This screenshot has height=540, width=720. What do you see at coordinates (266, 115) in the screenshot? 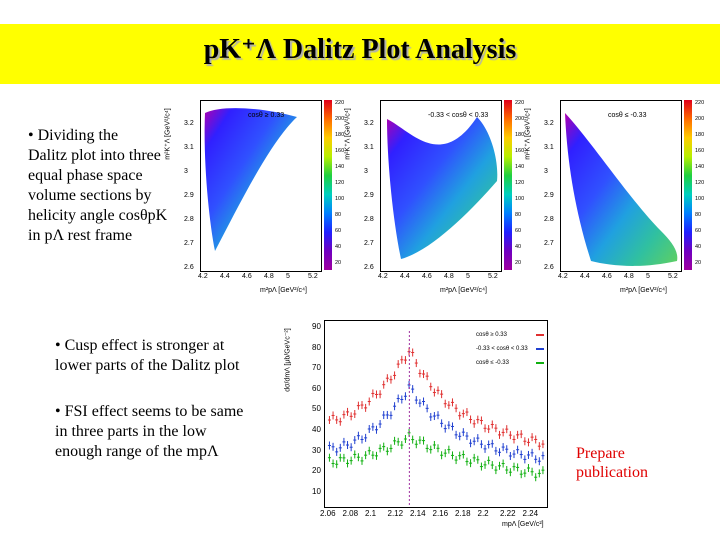
I see `helicity-cut-label: cosθ ≥ 0.33` at bounding box center [266, 115].